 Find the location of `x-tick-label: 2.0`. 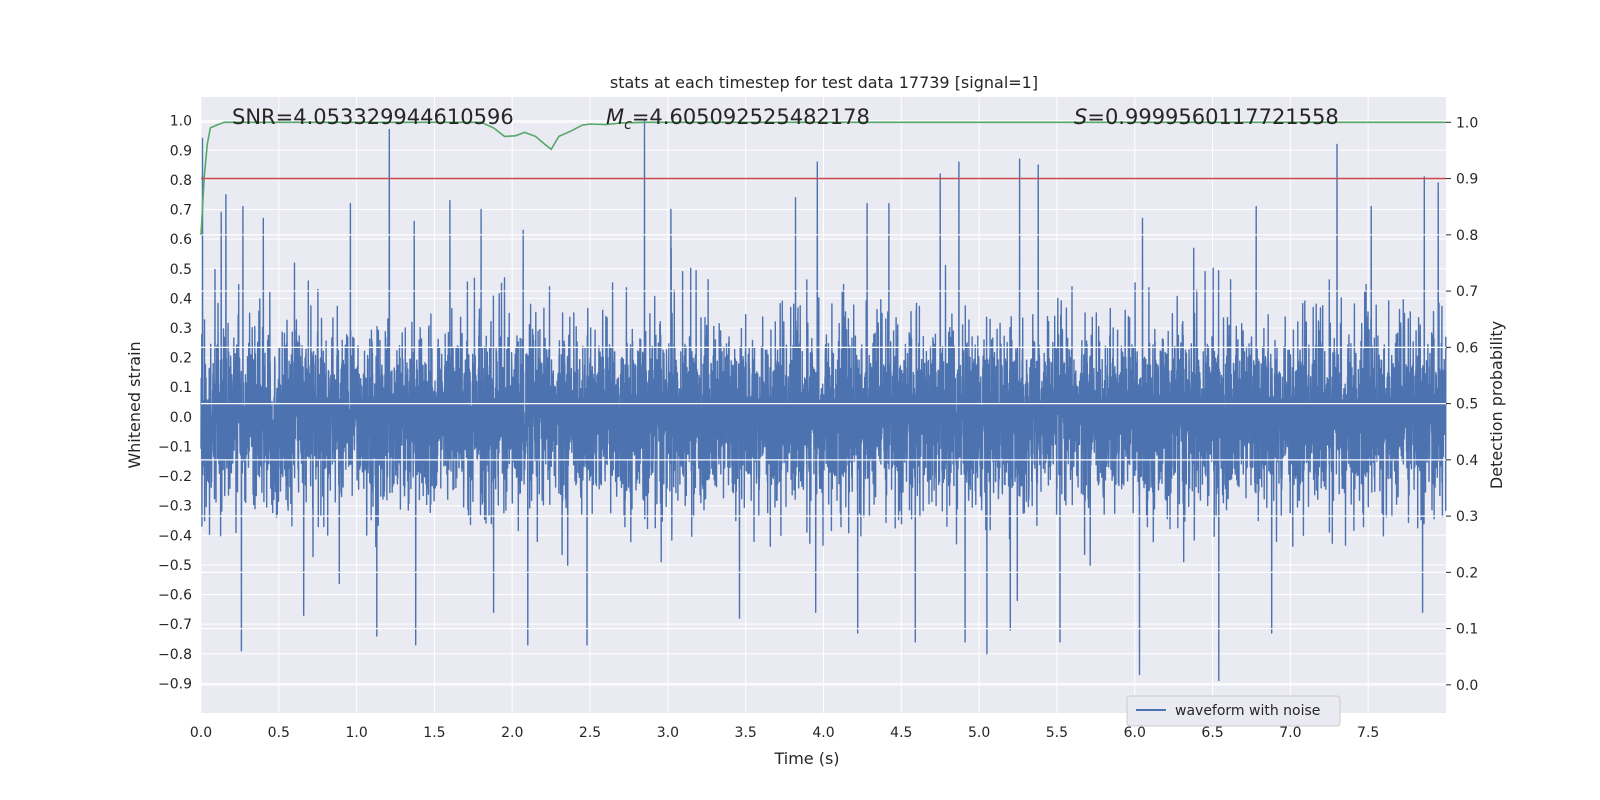

x-tick-label: 2.0 is located at coordinates (512, 733).